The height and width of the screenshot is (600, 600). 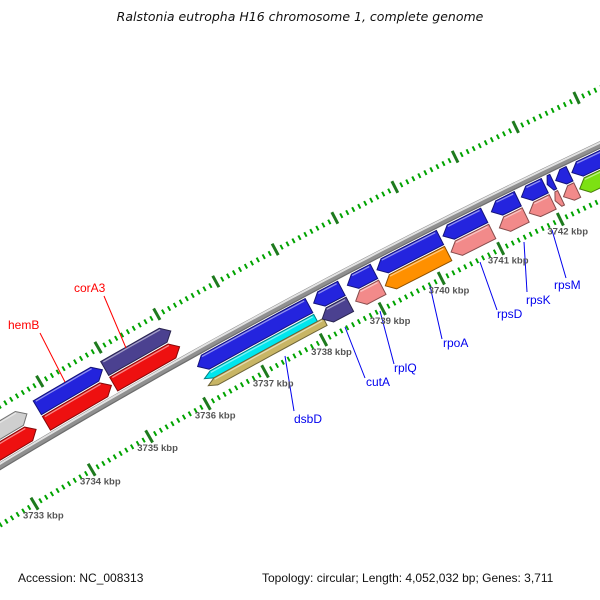 I want to click on cds-arrow-gene10, so click(x=560, y=198).